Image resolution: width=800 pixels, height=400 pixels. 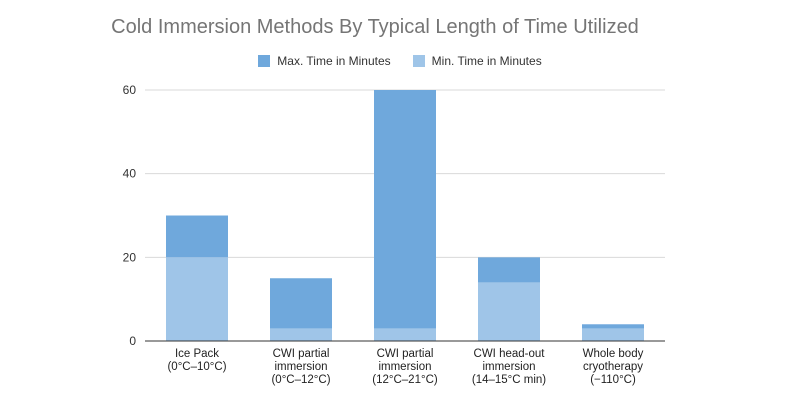 I want to click on y-tick-label-20: 20, so click(x=130, y=257).